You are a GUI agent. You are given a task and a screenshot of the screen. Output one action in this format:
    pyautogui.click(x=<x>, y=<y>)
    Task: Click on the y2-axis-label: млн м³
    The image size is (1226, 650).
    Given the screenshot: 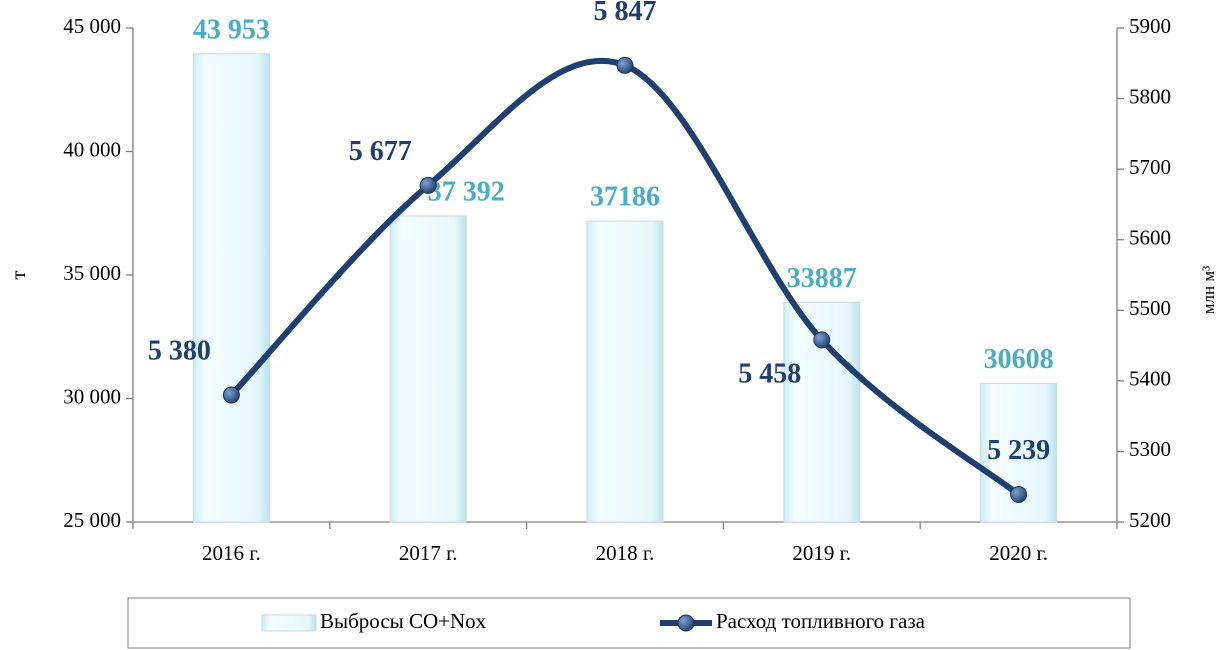 What is the action you would take?
    pyautogui.click(x=1208, y=290)
    